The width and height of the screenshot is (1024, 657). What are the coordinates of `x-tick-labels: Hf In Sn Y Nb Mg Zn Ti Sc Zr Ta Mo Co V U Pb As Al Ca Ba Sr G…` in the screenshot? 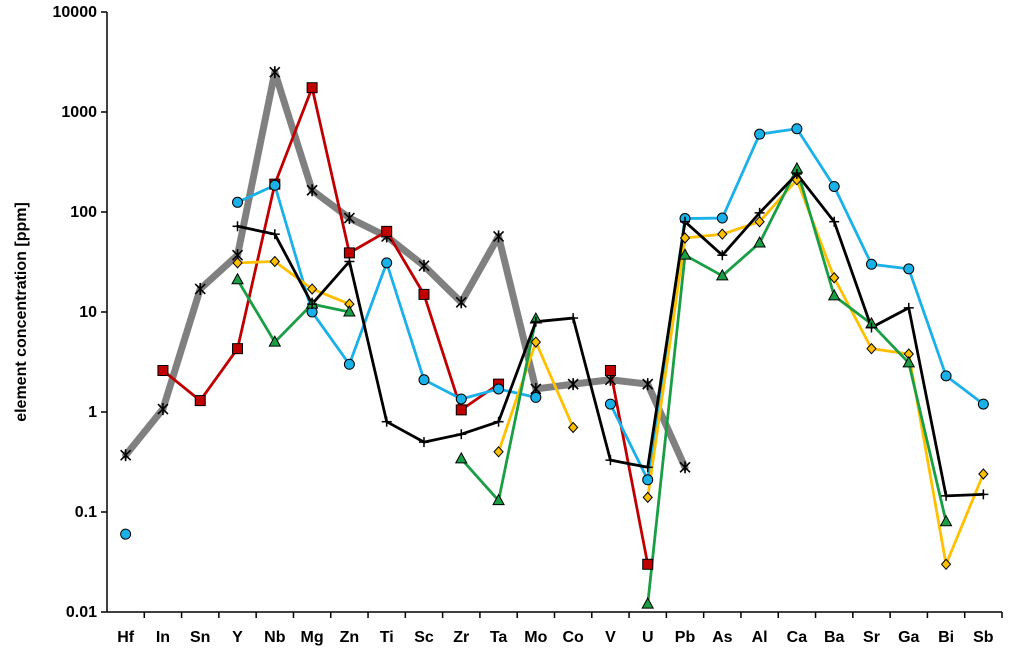 It's located at (555, 637).